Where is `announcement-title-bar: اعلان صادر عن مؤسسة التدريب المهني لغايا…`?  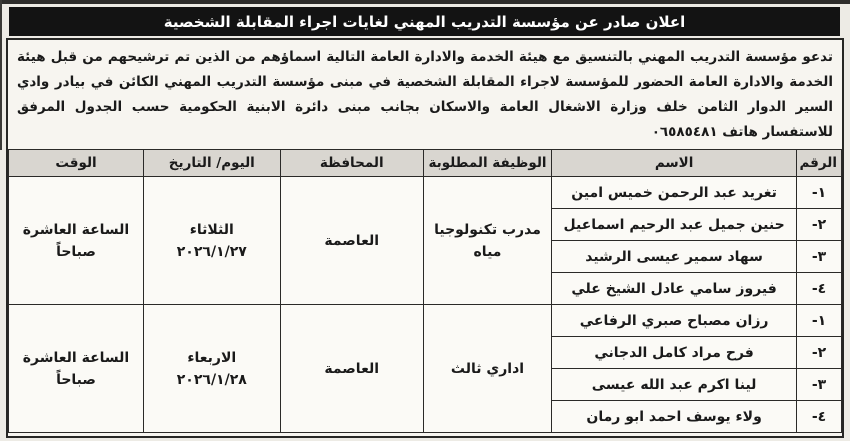 announcement-title-bar: اعلان صادر عن مؤسسة التدريب المهني لغايا… is located at coordinates (424, 21).